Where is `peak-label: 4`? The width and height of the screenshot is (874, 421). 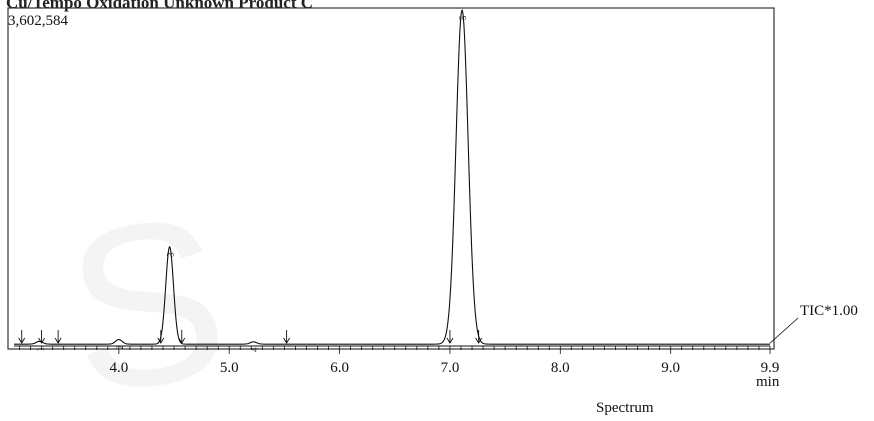
peak-label: 4 is located at coordinates (254, 349).